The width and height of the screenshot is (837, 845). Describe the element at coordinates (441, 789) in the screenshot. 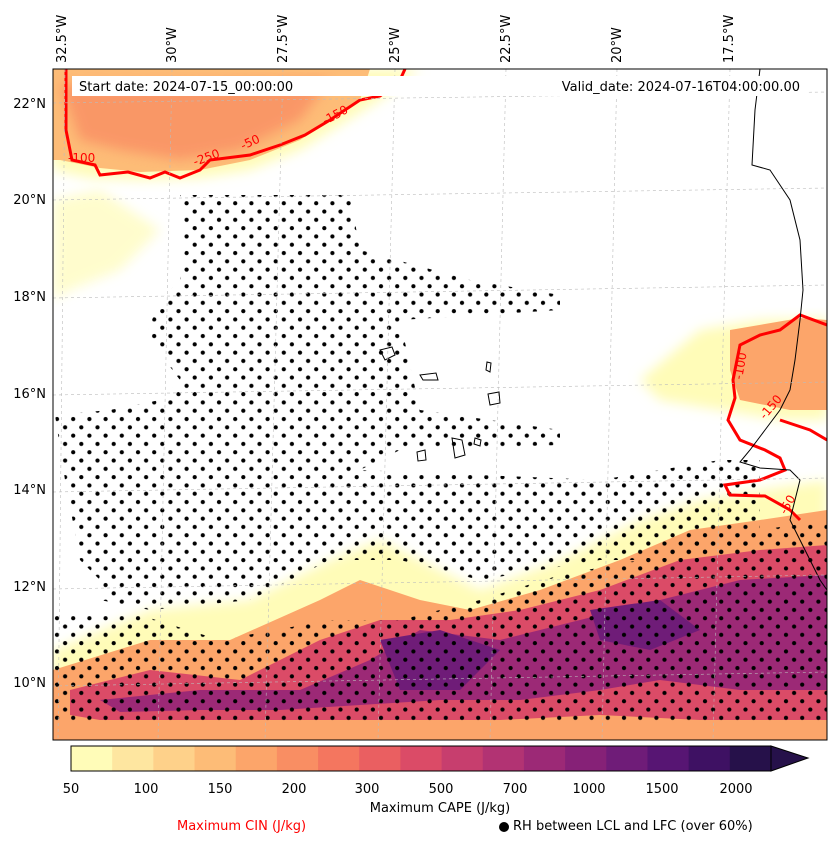

I see `colorbar-tick-label: 500` at that location.